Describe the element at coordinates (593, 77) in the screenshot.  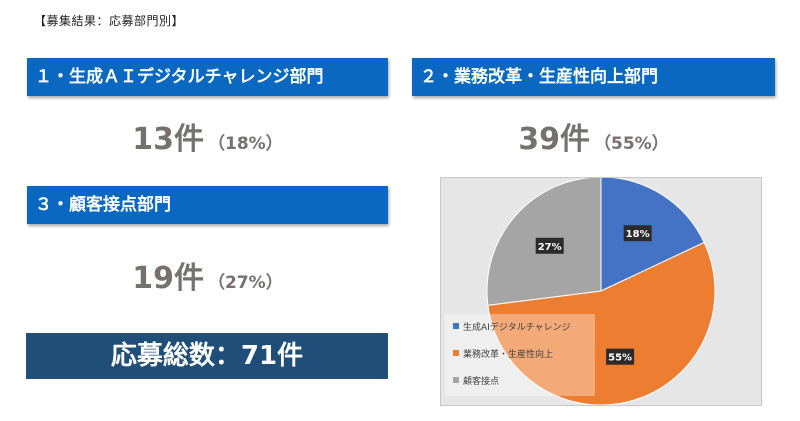
I see `category-2-banner: ２・業務改革・生産性向上部門` at that location.